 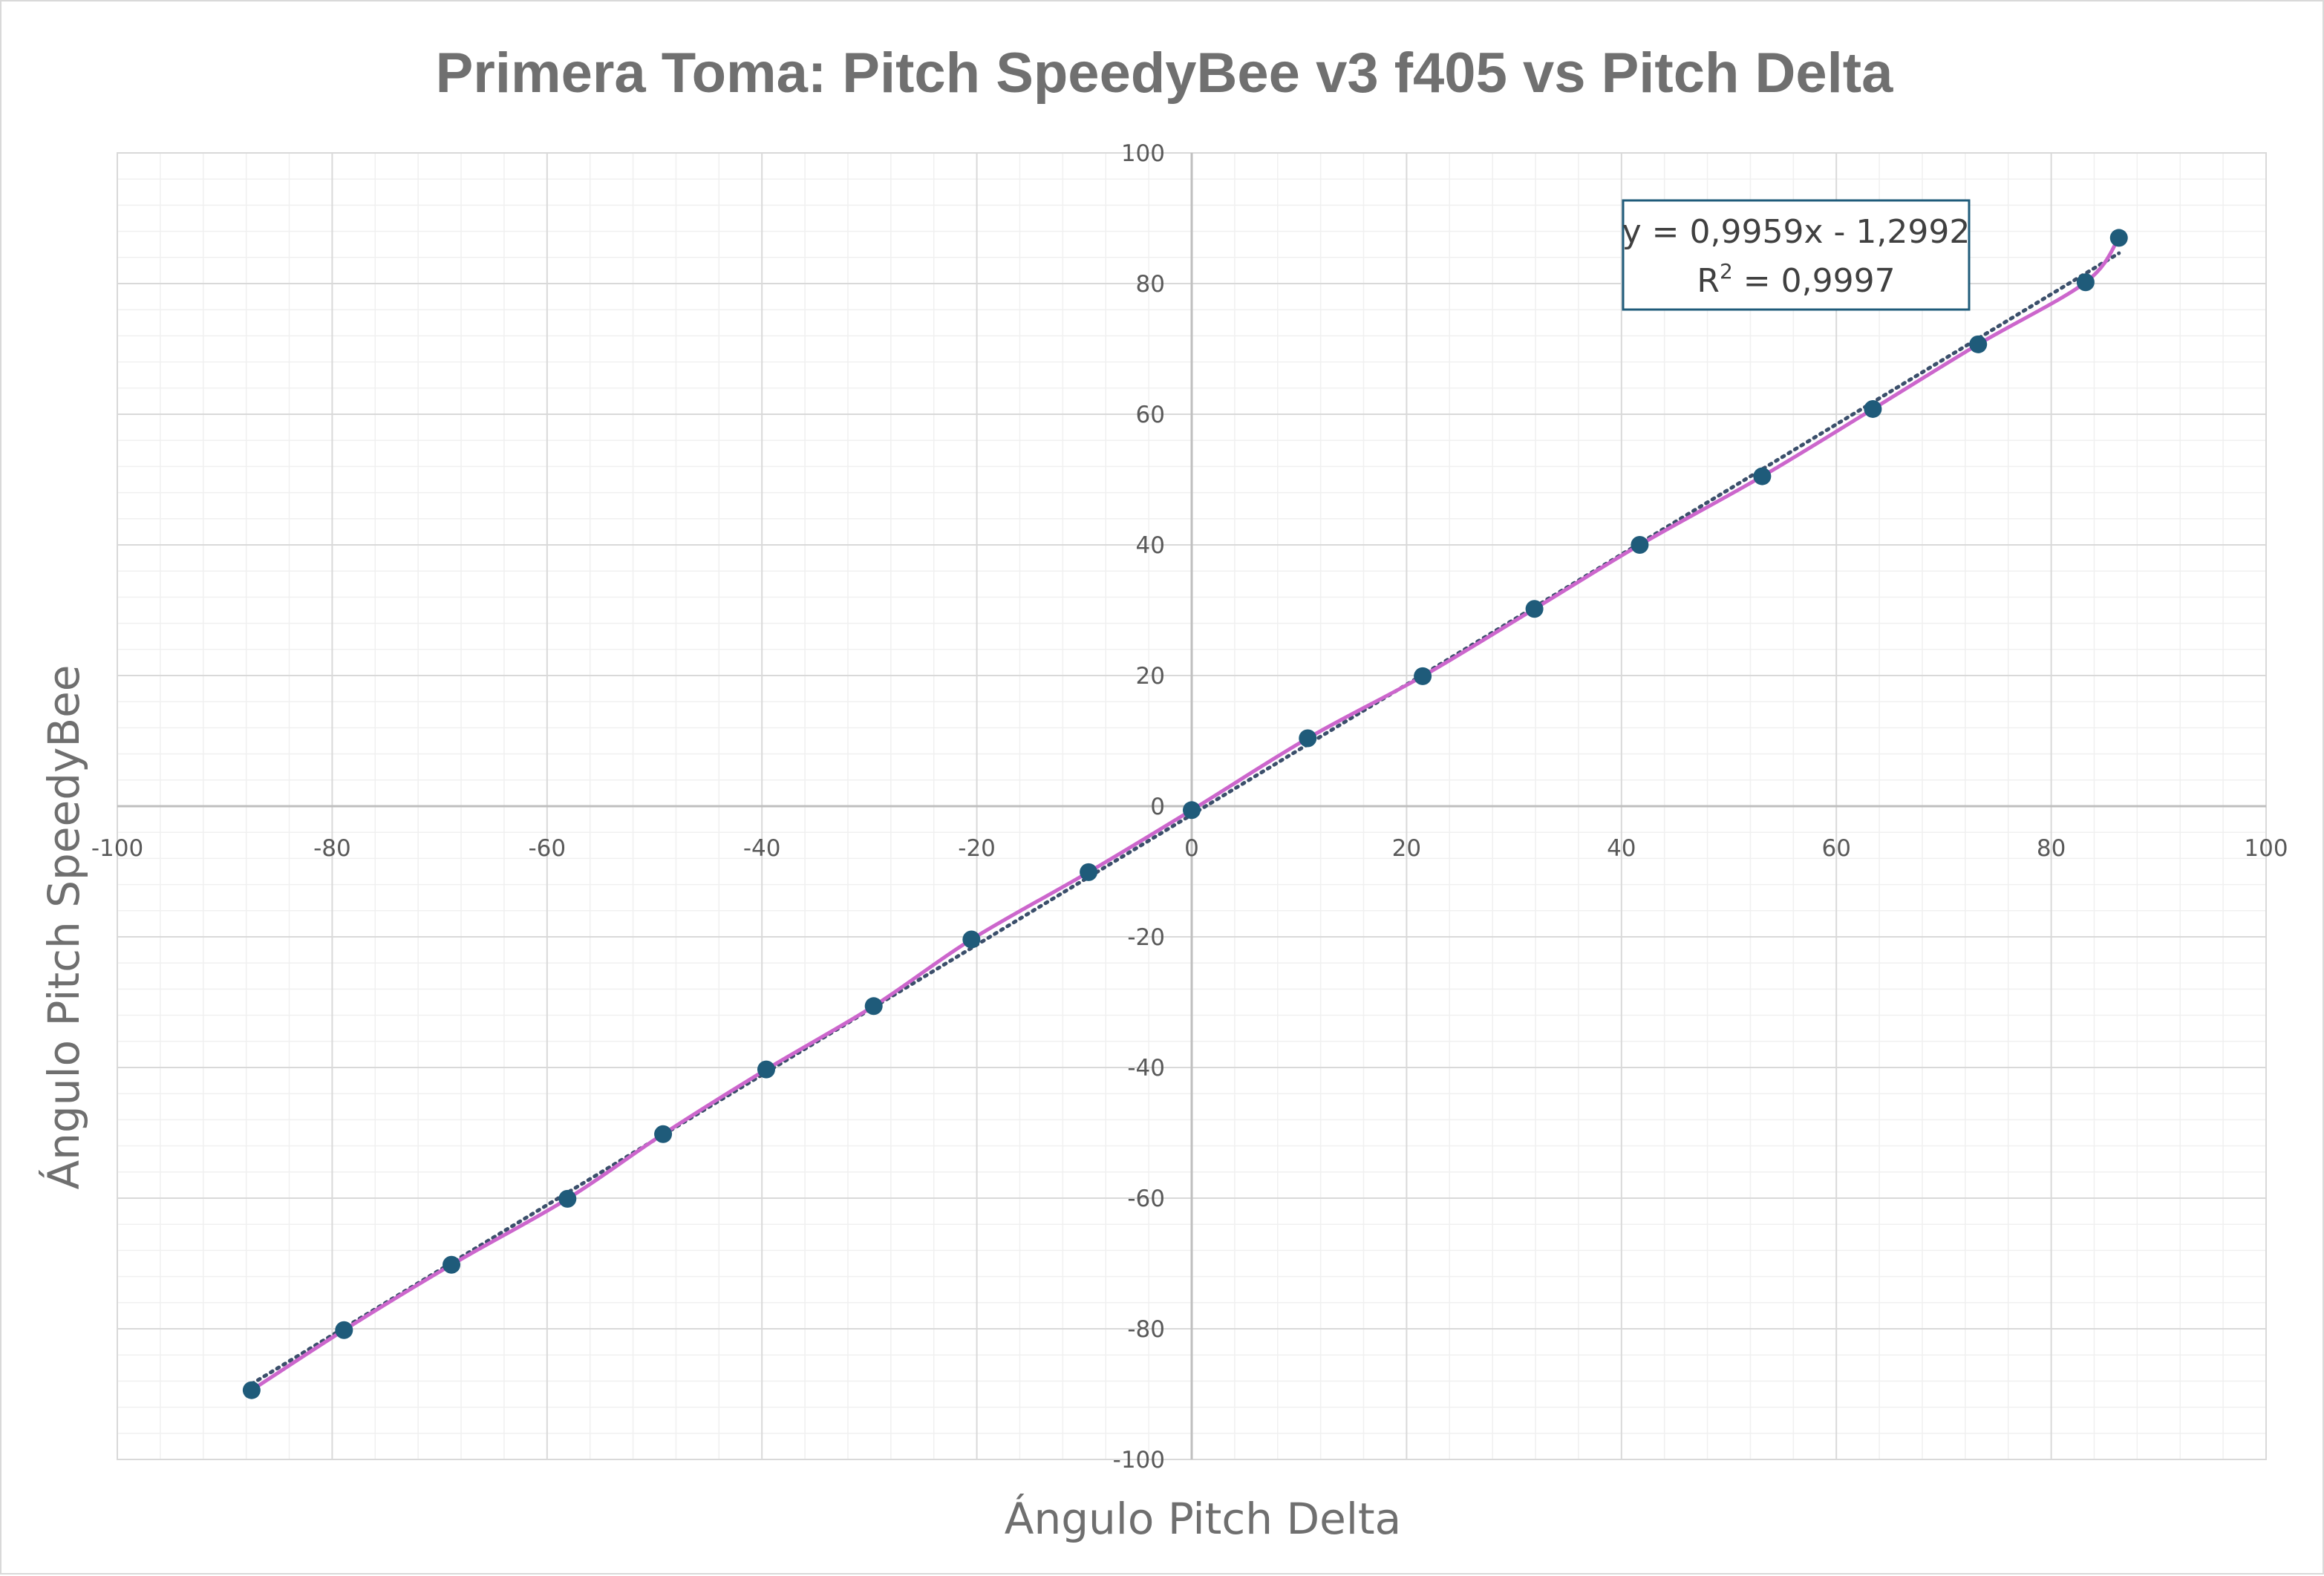 I want to click on x-tick-label: 0, so click(x=1191, y=848).